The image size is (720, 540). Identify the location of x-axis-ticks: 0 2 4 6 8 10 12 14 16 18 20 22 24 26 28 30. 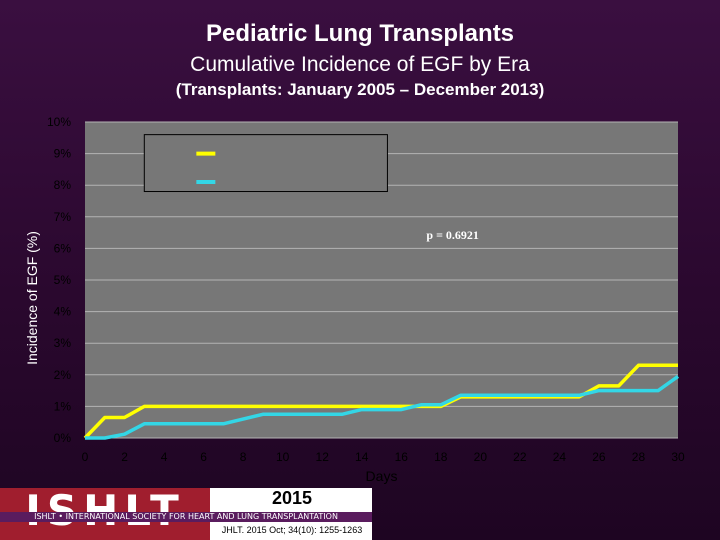
(383, 457).